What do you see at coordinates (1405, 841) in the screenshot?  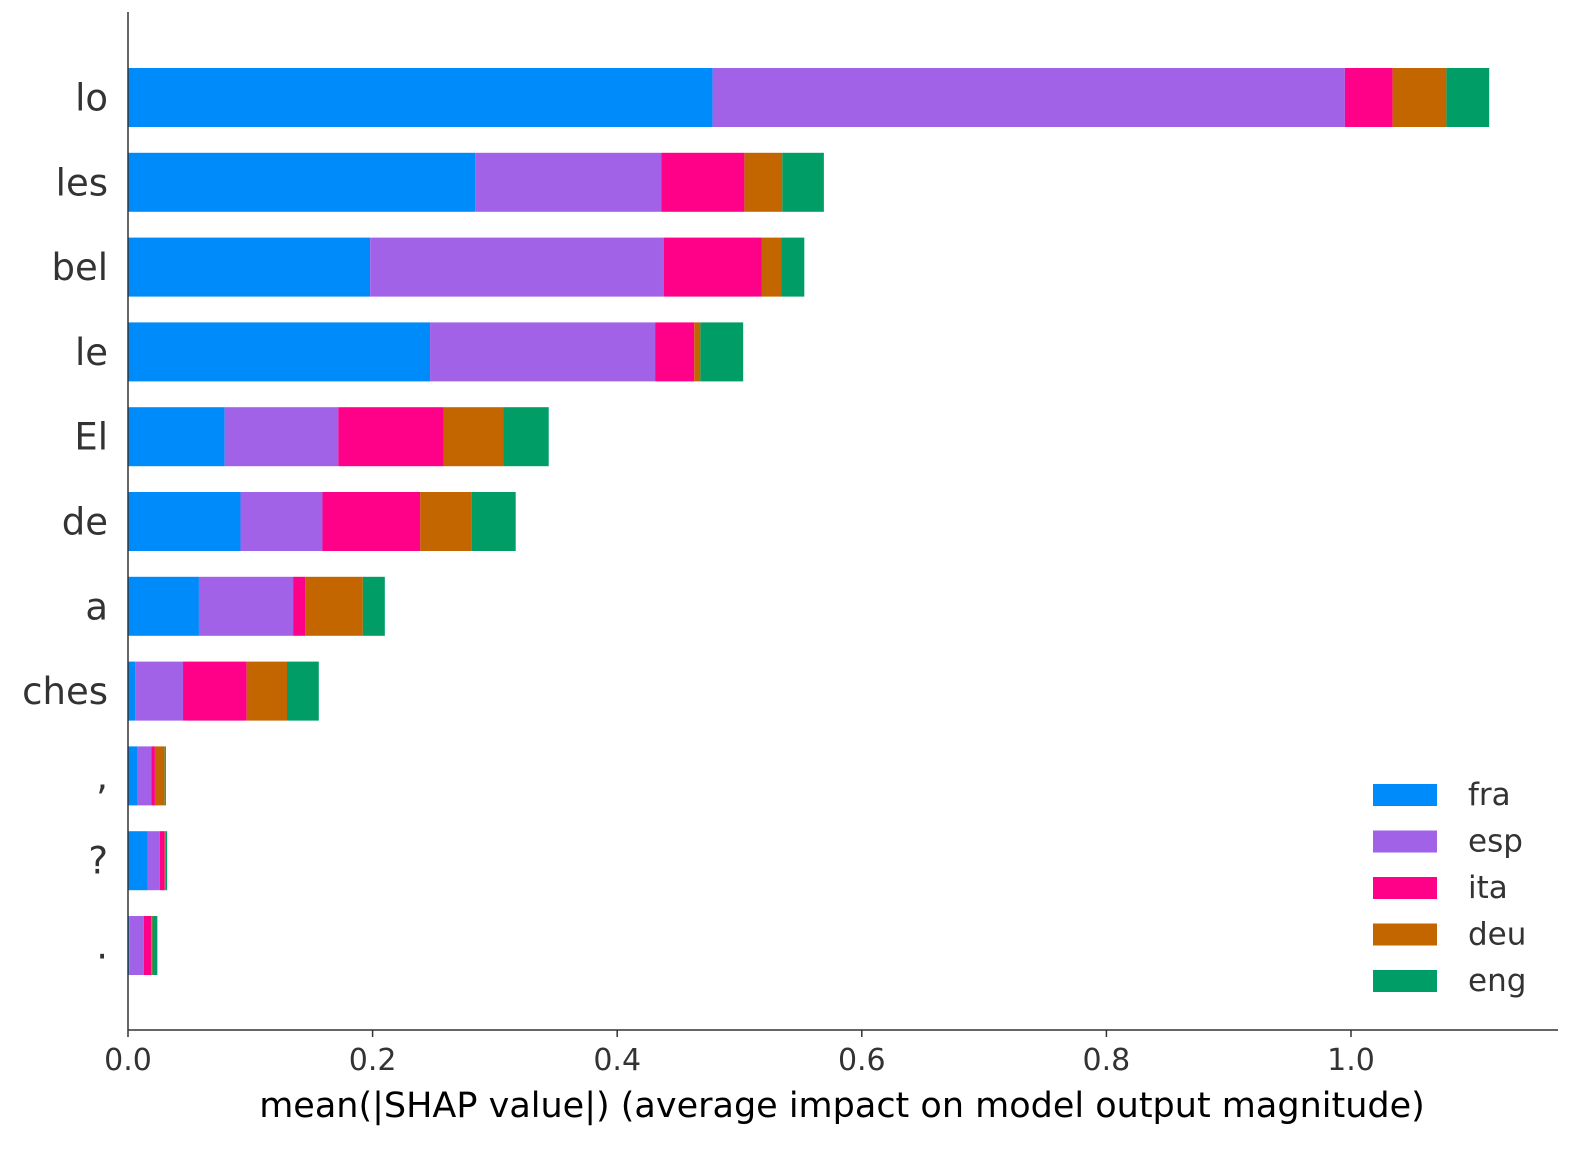 I see `legend-swatch-esp` at bounding box center [1405, 841].